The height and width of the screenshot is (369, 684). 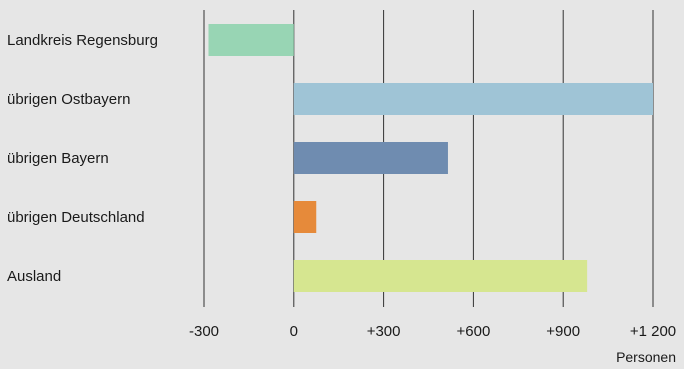 What do you see at coordinates (34, 276) in the screenshot?
I see `category-label: Ausland` at bounding box center [34, 276].